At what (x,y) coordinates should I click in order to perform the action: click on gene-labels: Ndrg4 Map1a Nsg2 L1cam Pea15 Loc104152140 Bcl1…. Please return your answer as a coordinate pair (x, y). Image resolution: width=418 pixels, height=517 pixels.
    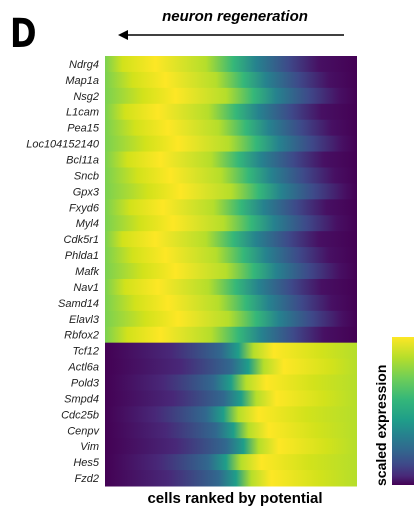
    Looking at the image, I should click on (63, 272).